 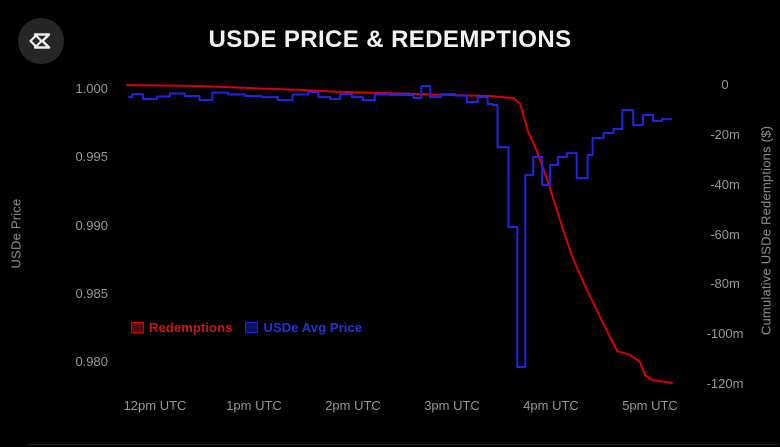 I want to click on y-right-tick-label: 0, so click(x=725, y=84).